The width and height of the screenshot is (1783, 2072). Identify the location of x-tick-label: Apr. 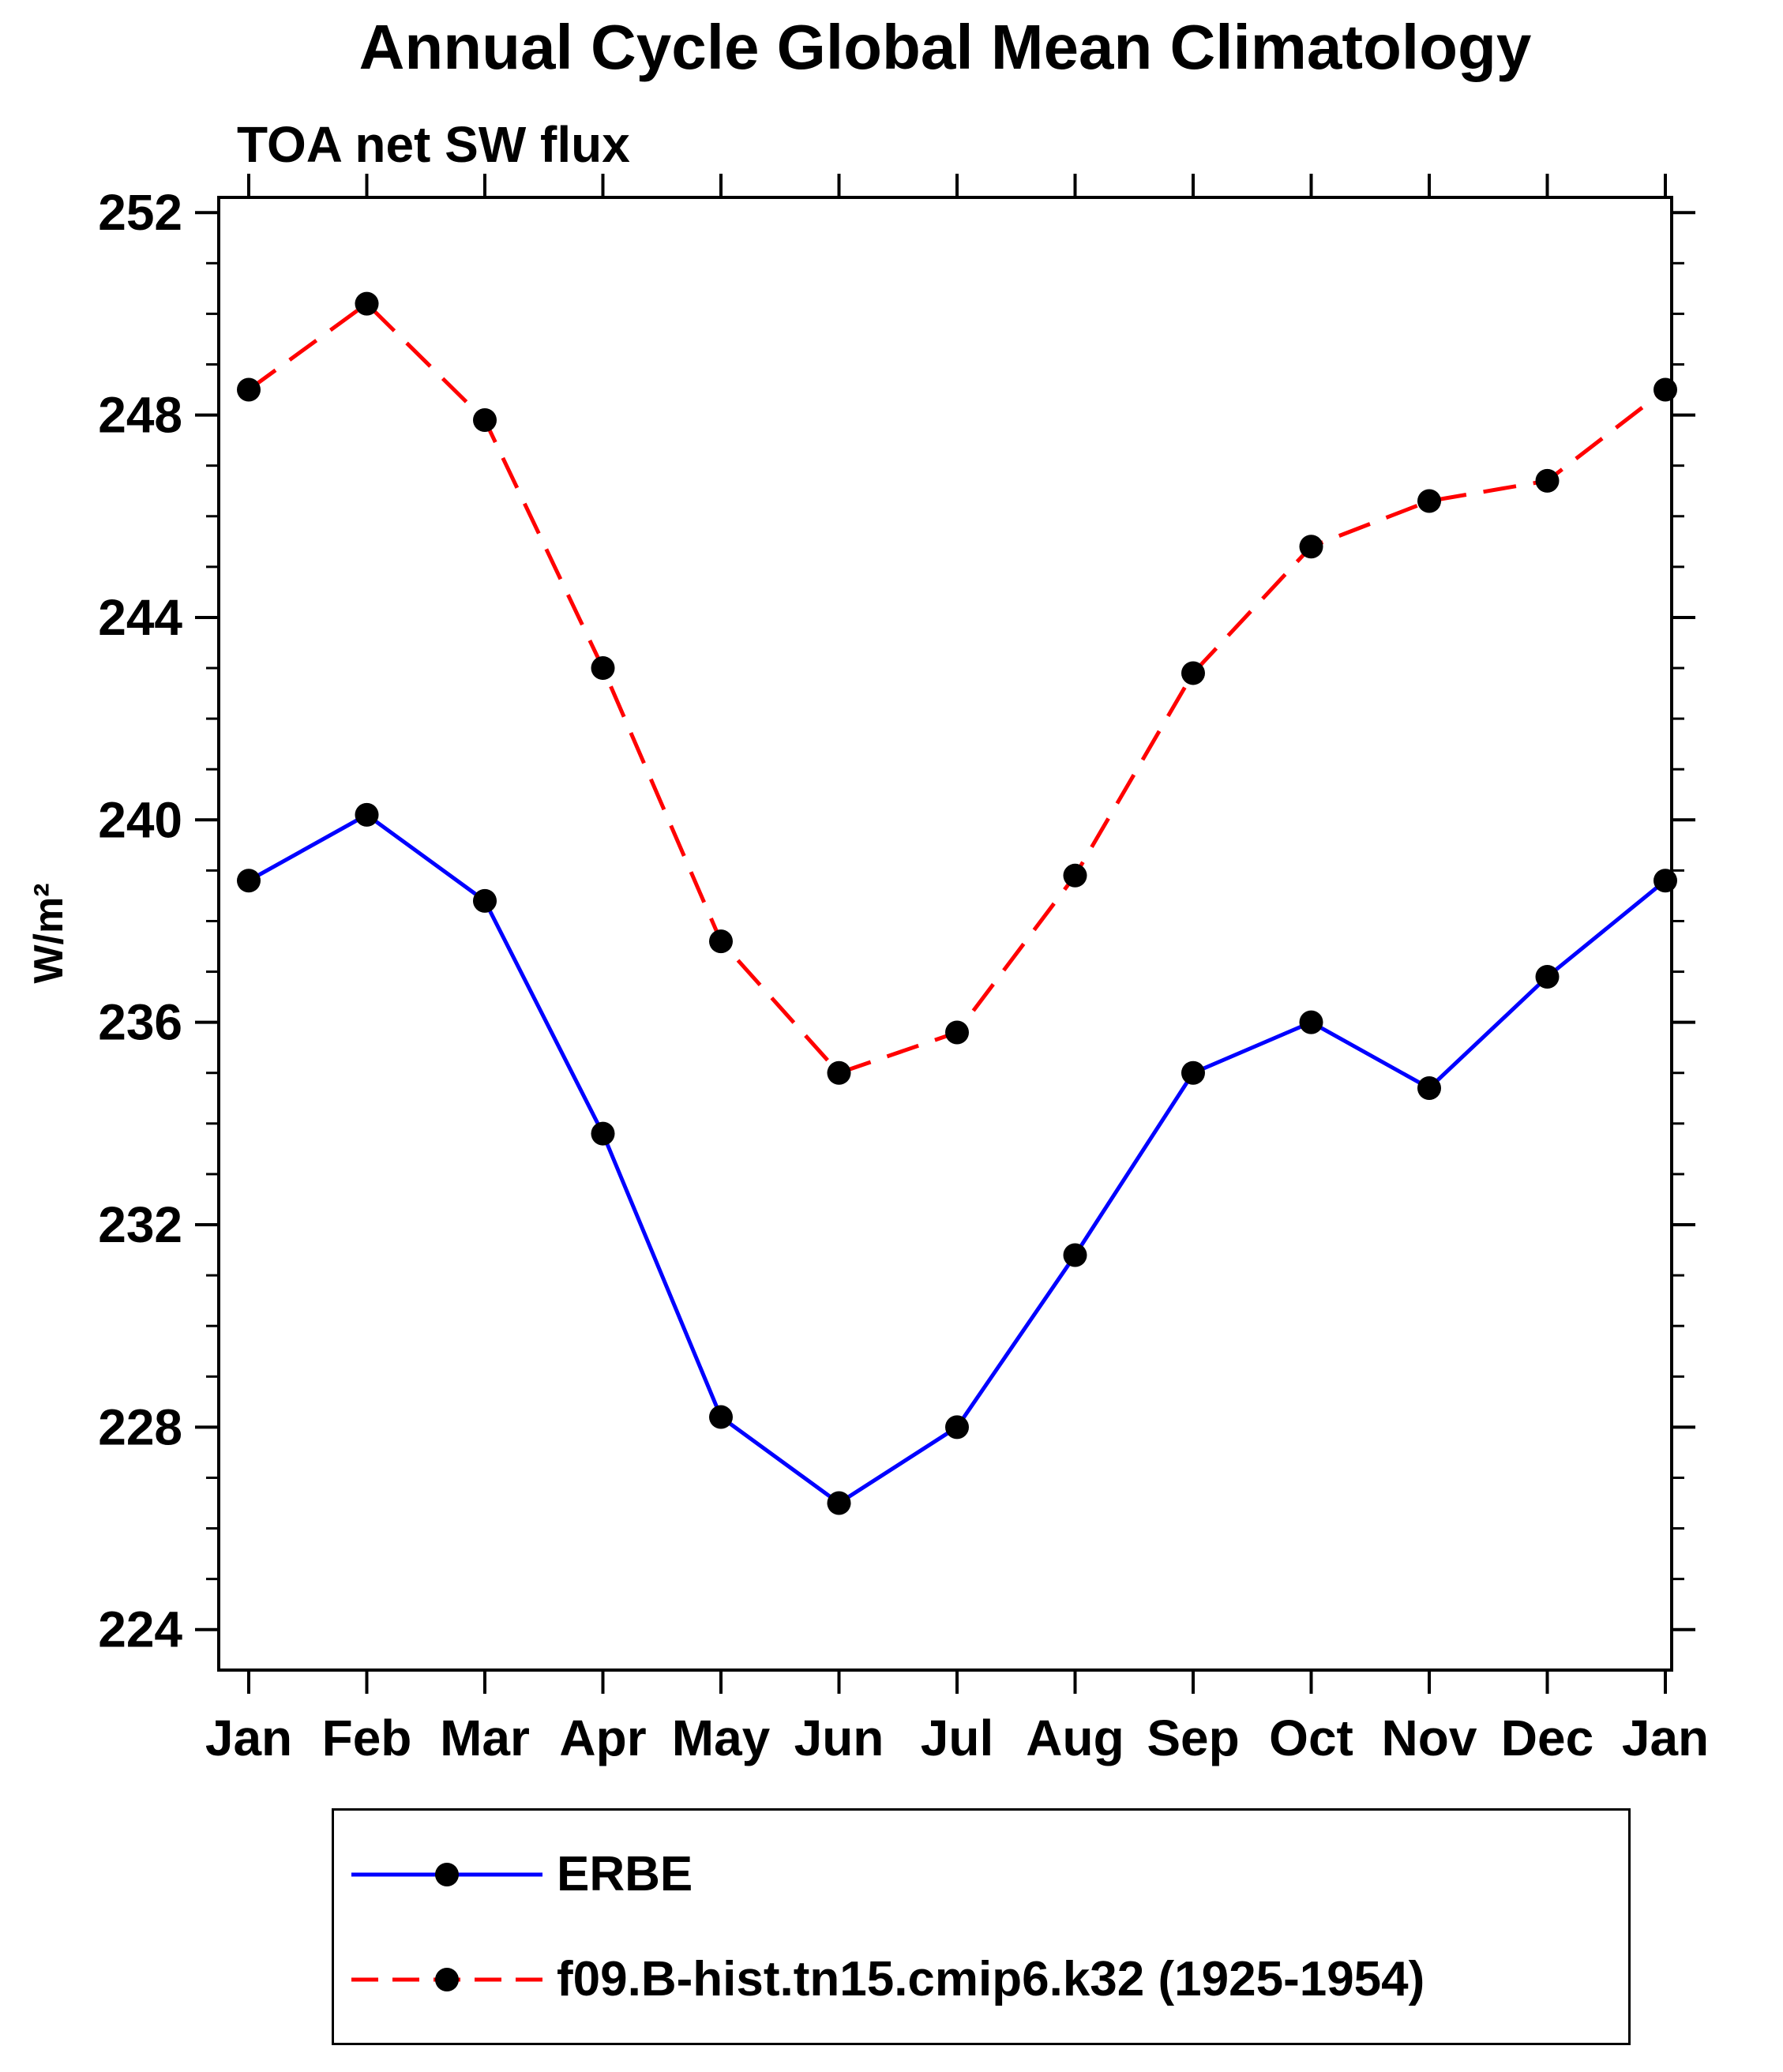
(602, 1738).